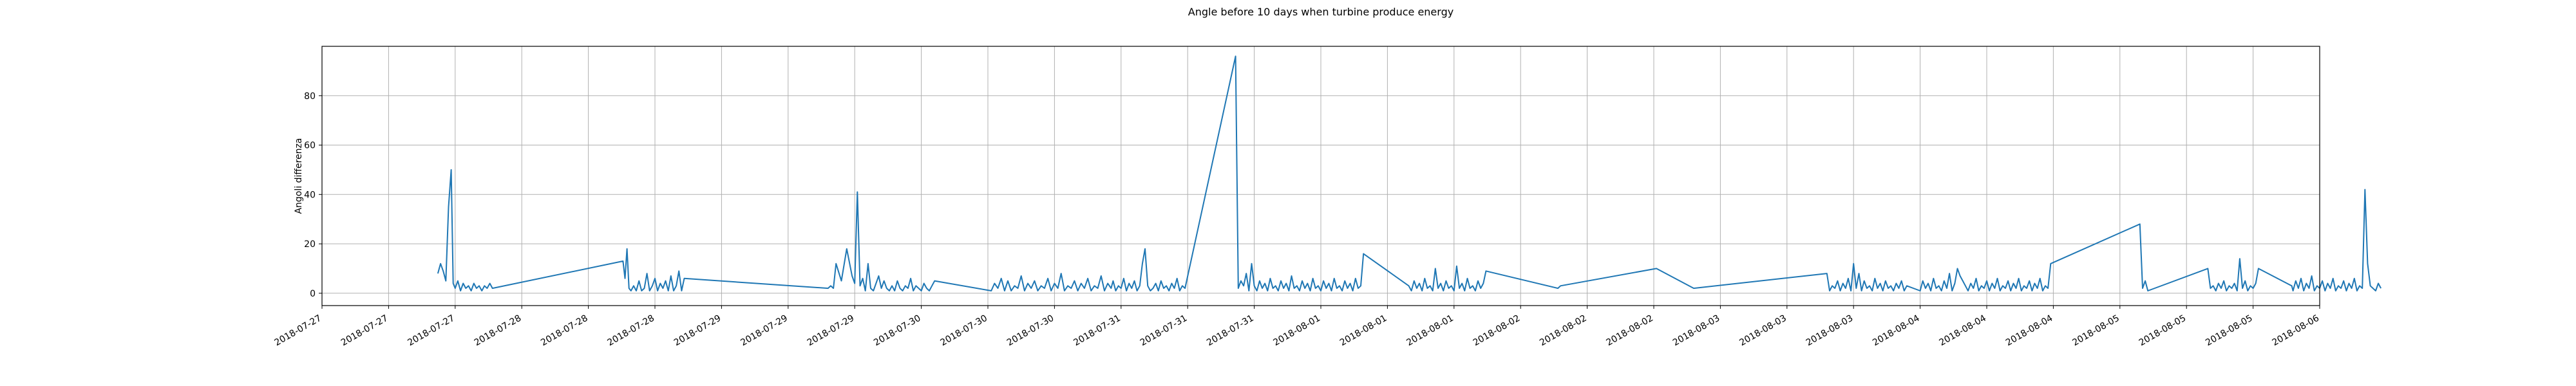 Image resolution: width=2576 pixels, height=386 pixels. What do you see at coordinates (313, 294) in the screenshot?
I see `y-tick-label: 0` at bounding box center [313, 294].